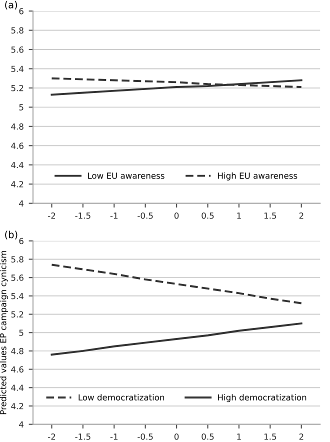 The image size is (330, 442). I want to click on legend-label: High democratization, so click(262, 398).